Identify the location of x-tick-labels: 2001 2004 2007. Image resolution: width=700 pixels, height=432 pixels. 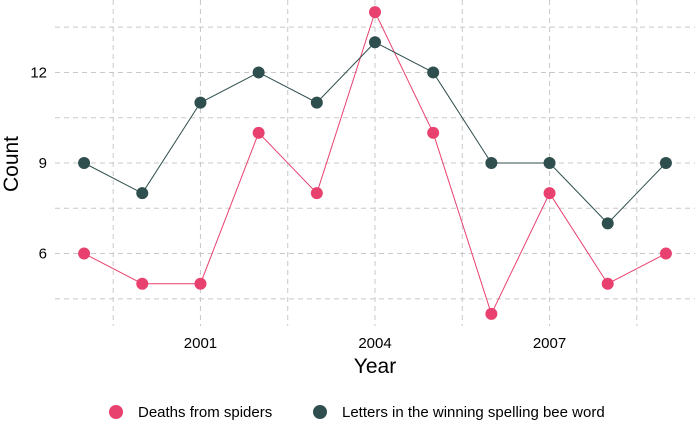
(375, 343).